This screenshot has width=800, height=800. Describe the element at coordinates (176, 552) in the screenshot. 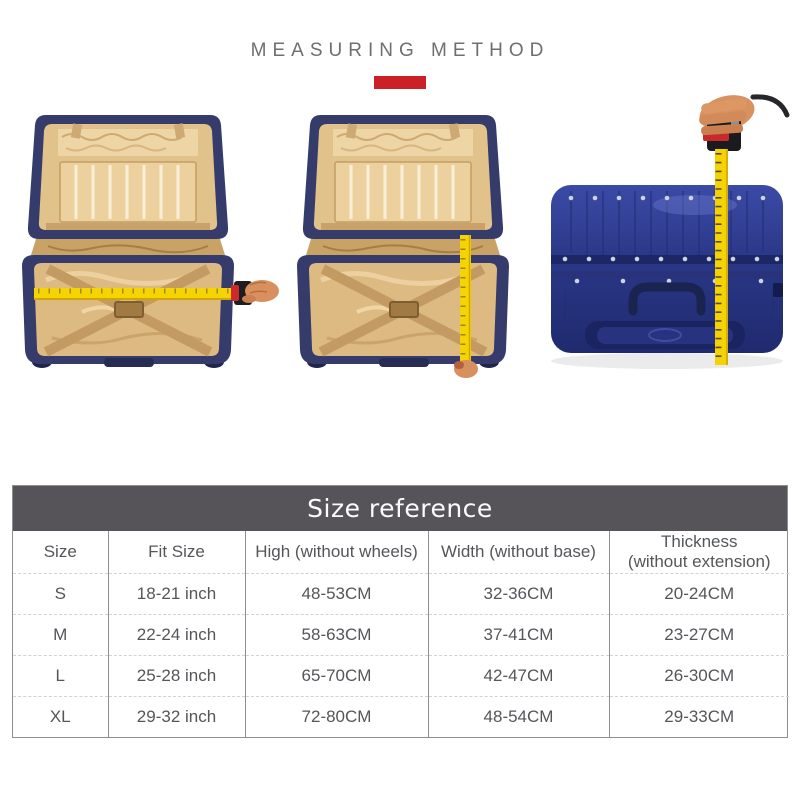

I see `col-header-fit-size: Fit Size` at that location.